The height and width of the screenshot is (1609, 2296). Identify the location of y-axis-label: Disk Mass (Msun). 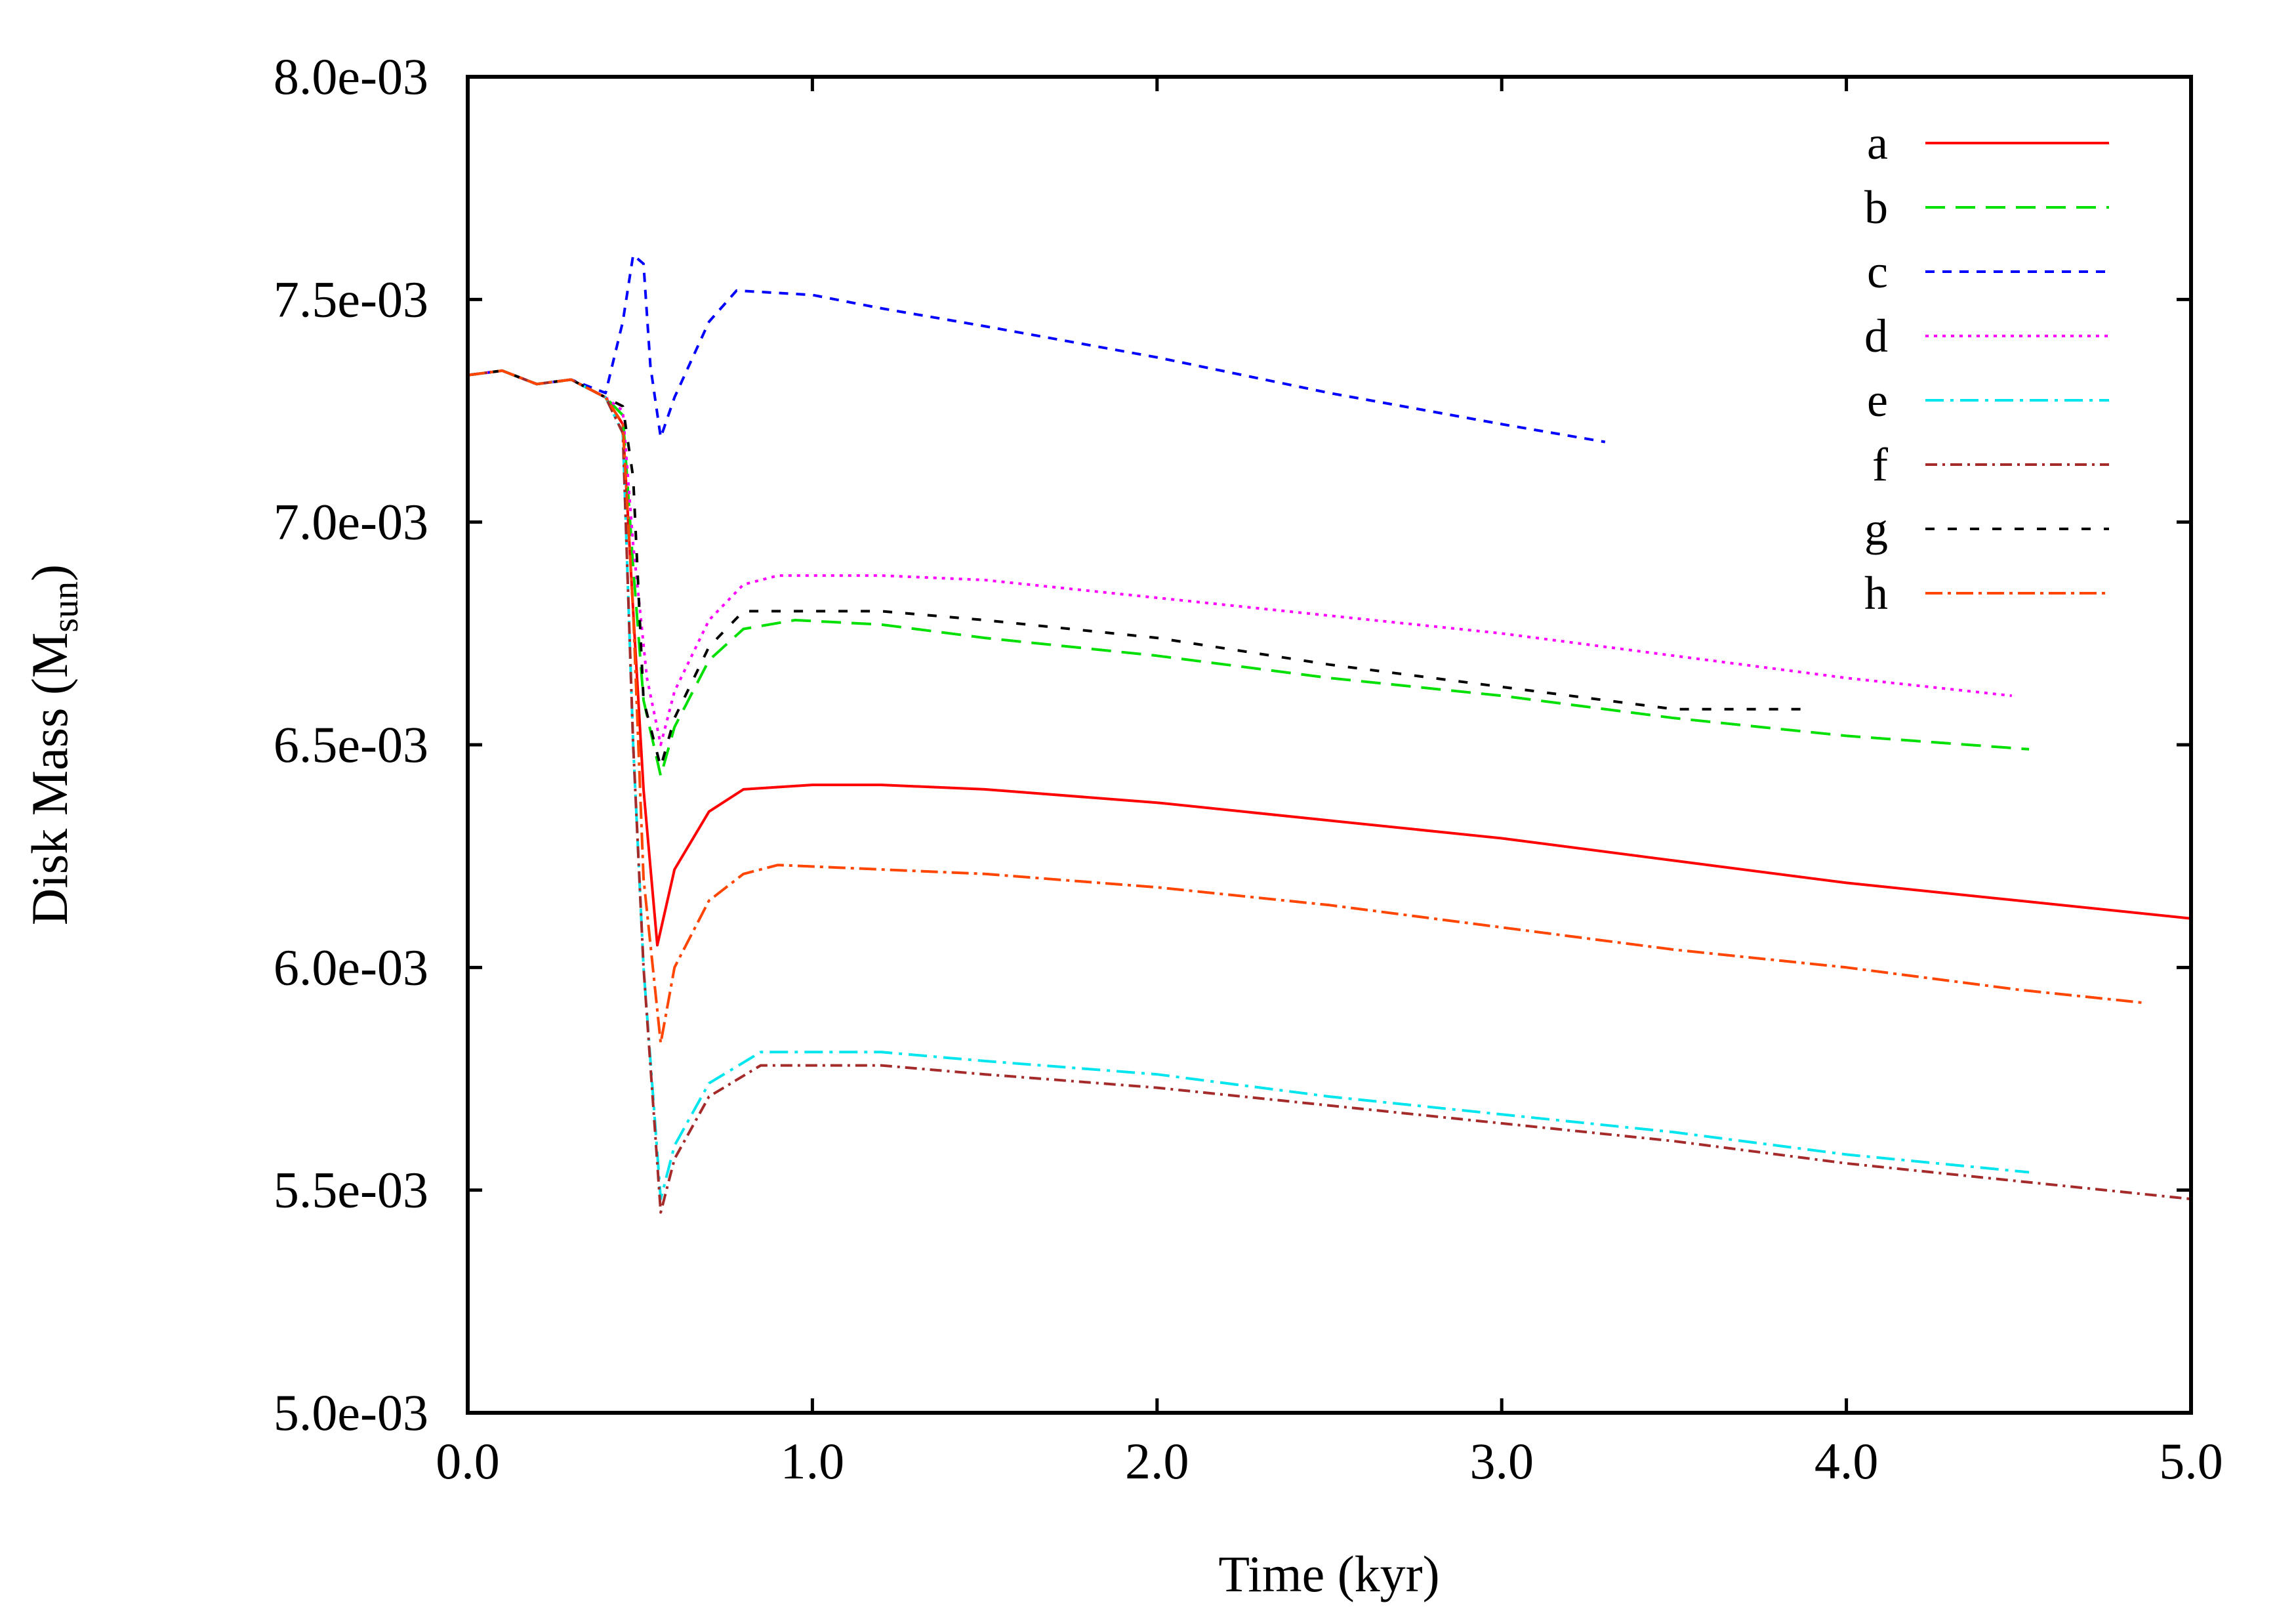
(54, 744).